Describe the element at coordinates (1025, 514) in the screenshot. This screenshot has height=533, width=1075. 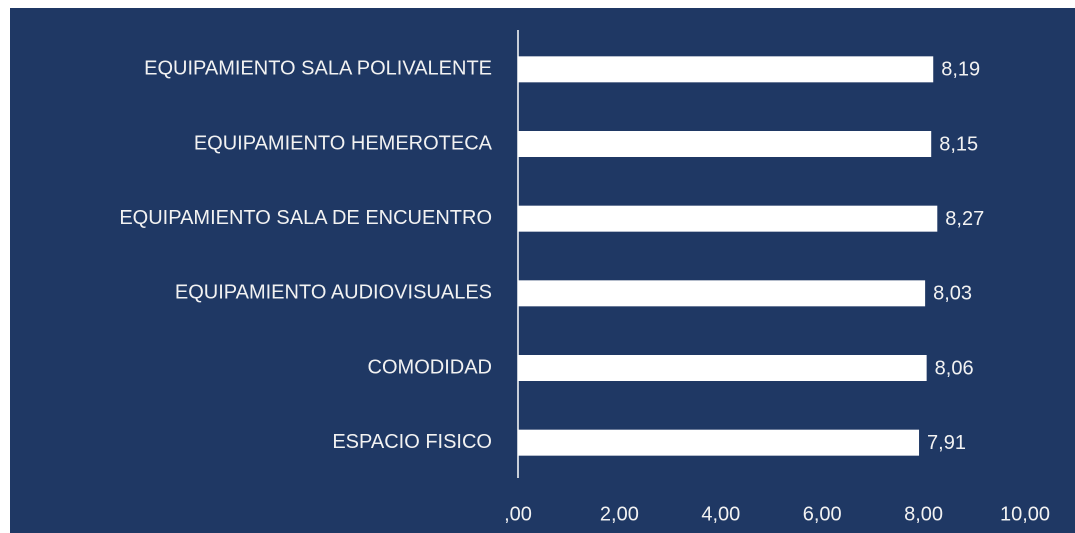
I see `x-tick-label: 10,00` at that location.